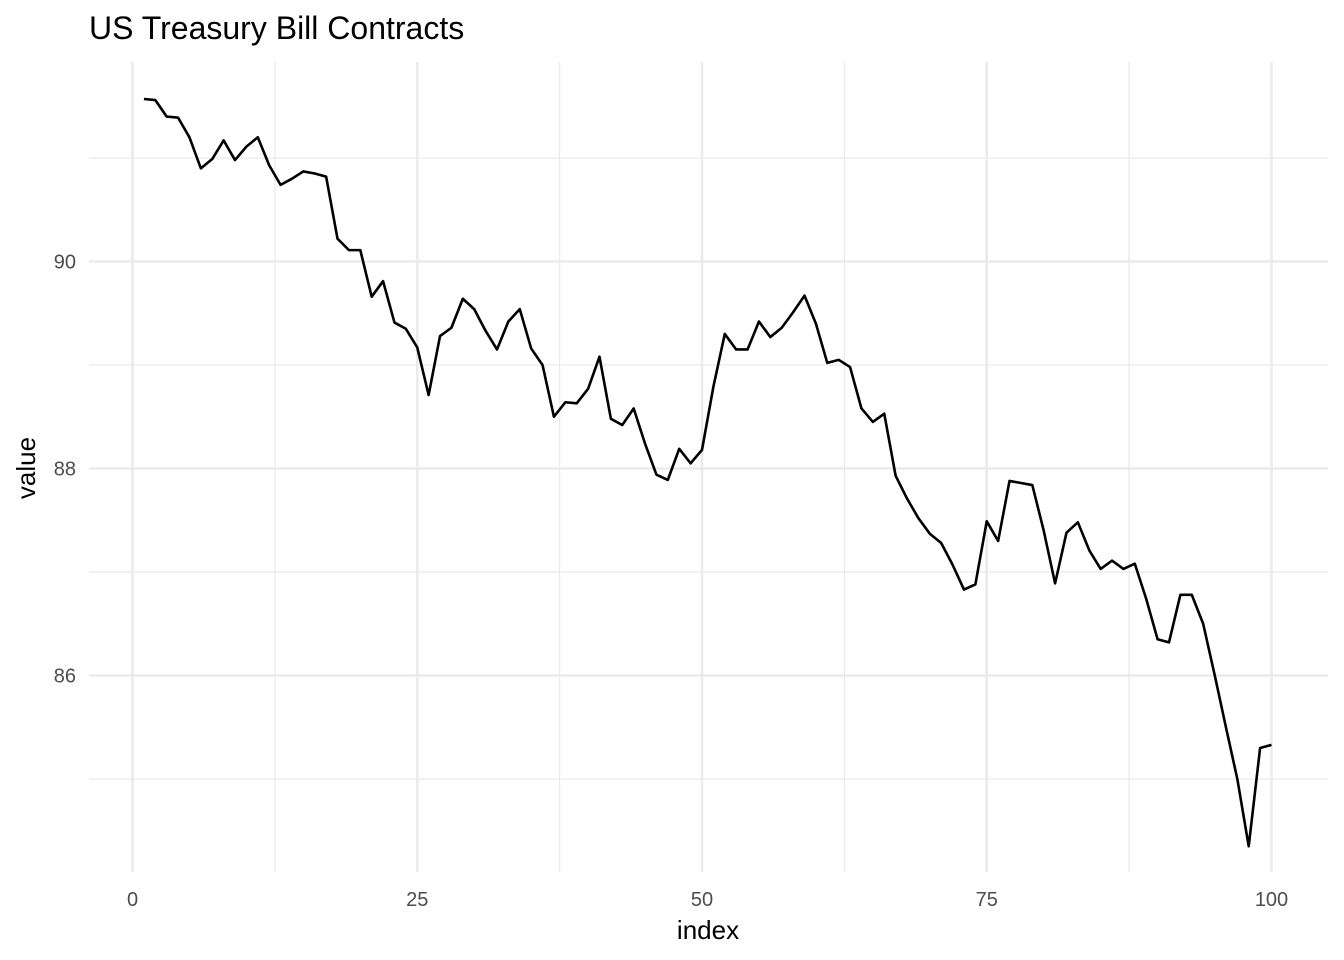 This screenshot has height=960, width=1344. What do you see at coordinates (132, 900) in the screenshot?
I see `x-tick-label: 0` at bounding box center [132, 900].